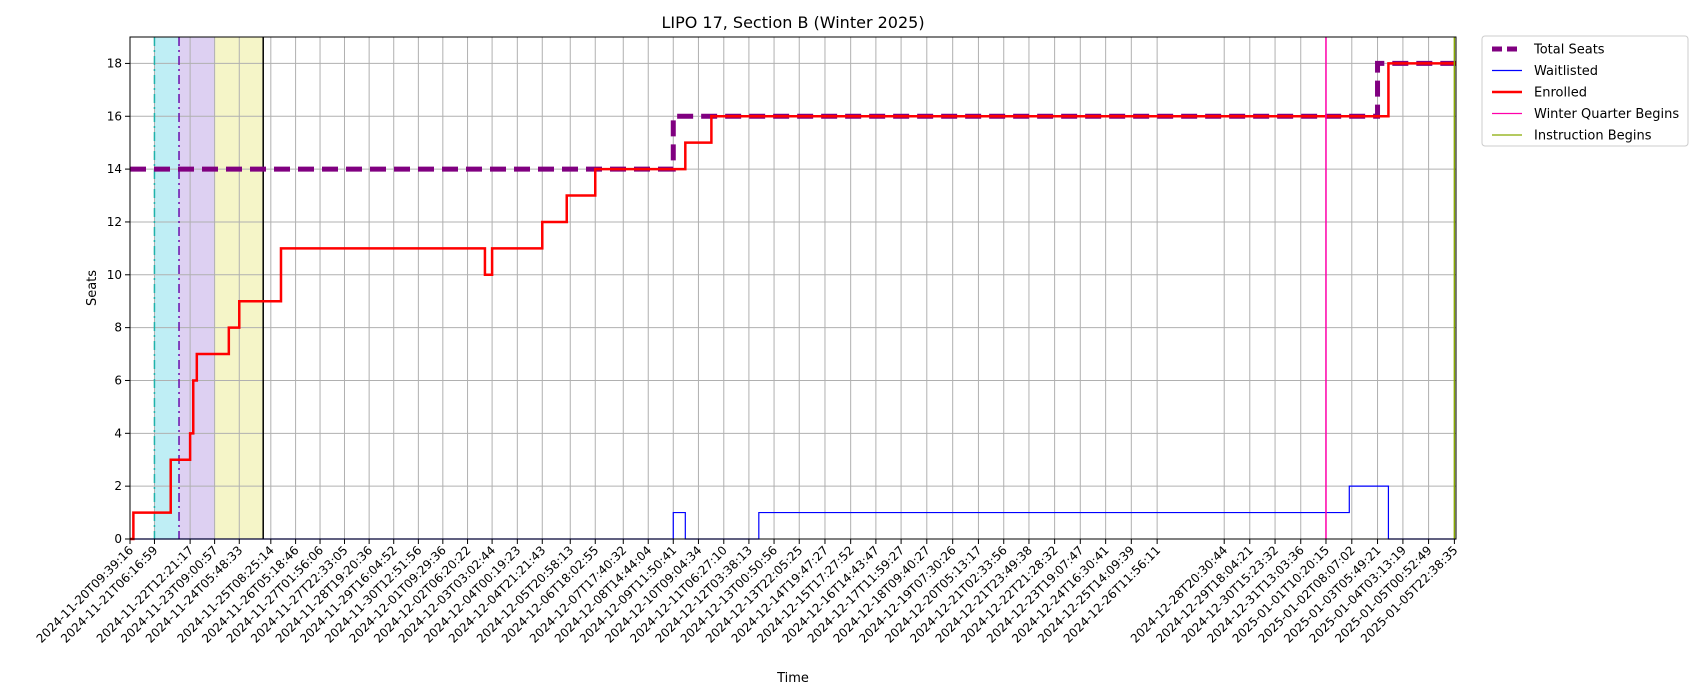  What do you see at coordinates (1606, 114) in the screenshot?
I see `legend-label: Winter Quarter Begins` at bounding box center [1606, 114].